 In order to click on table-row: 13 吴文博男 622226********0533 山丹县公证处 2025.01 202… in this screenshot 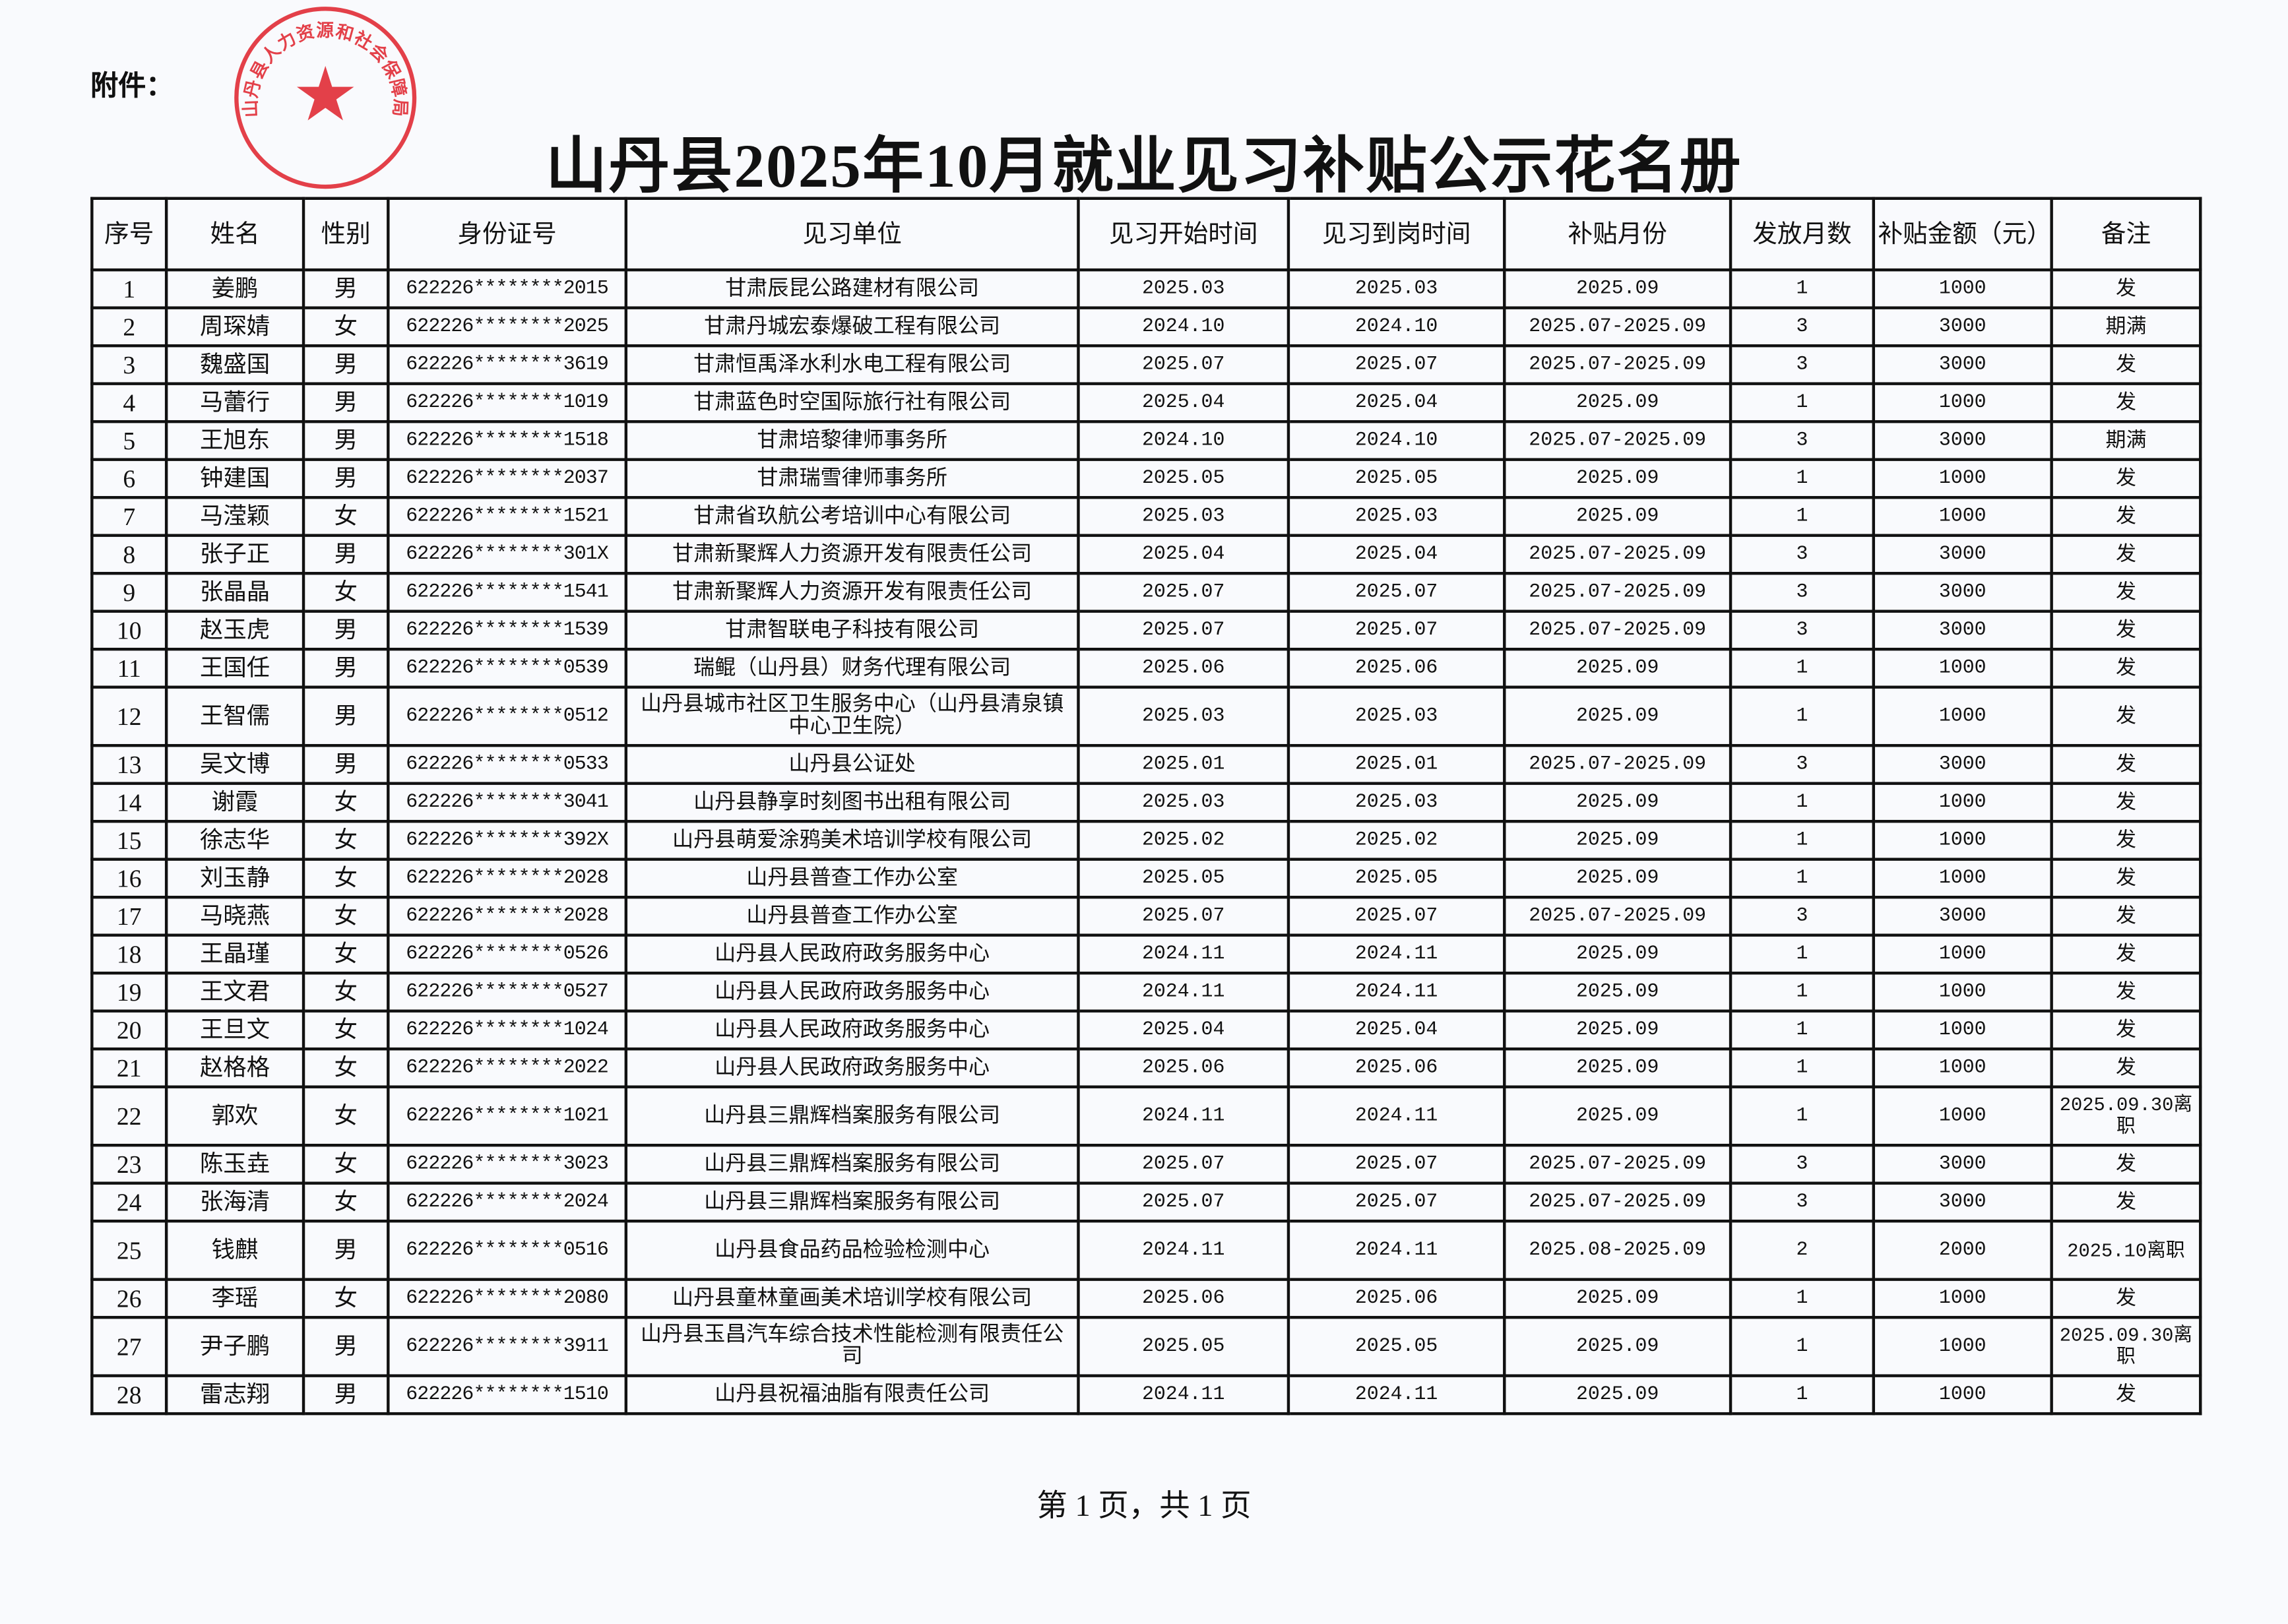, I will do `click(1146, 764)`.